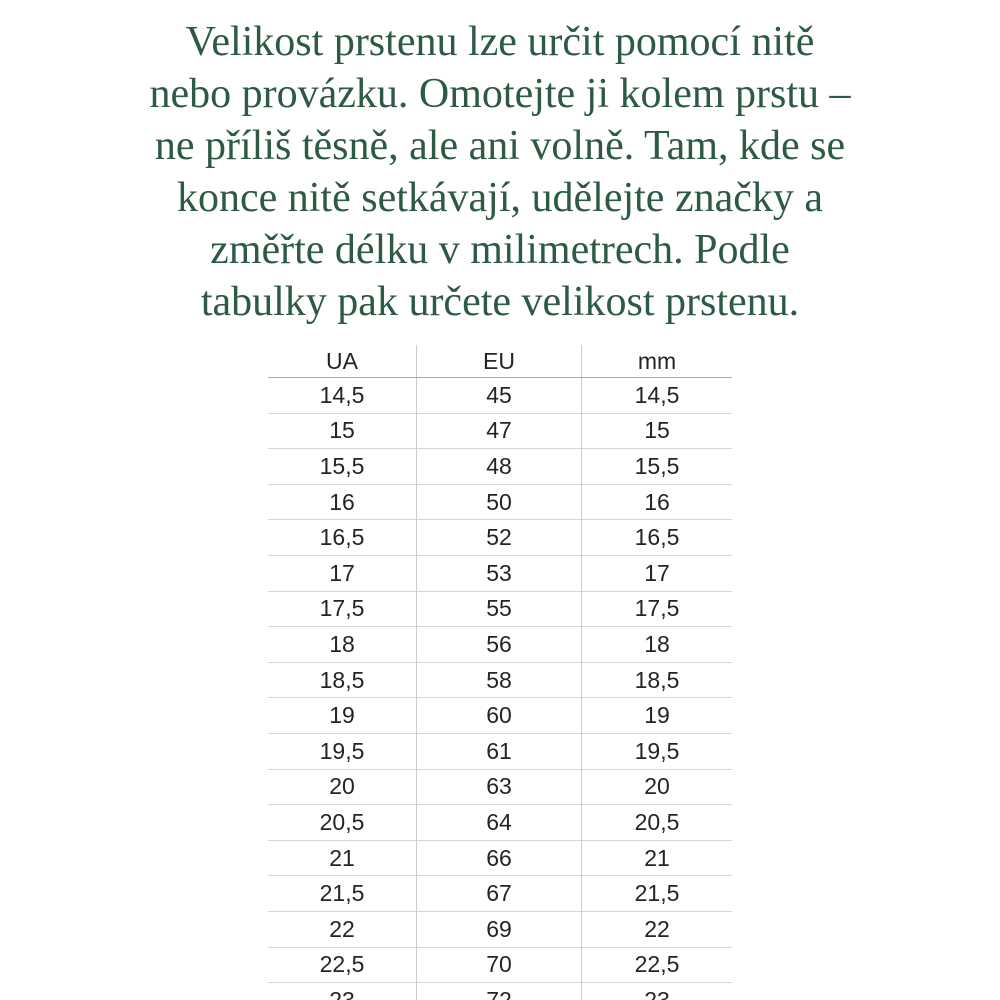  I want to click on intro-line-1: Velikost prstenu lze určit pomocí nitě, so click(500, 42).